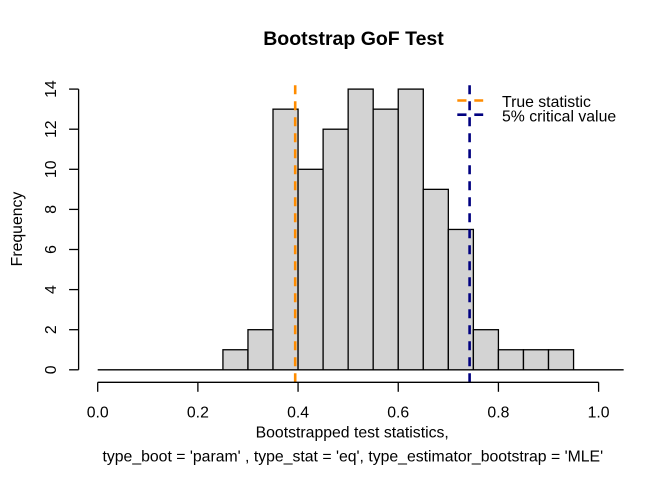 This screenshot has width=672, height=480. Describe the element at coordinates (352, 432) in the screenshot. I see `svg-text: Bootstrapped test statistics,` at that location.